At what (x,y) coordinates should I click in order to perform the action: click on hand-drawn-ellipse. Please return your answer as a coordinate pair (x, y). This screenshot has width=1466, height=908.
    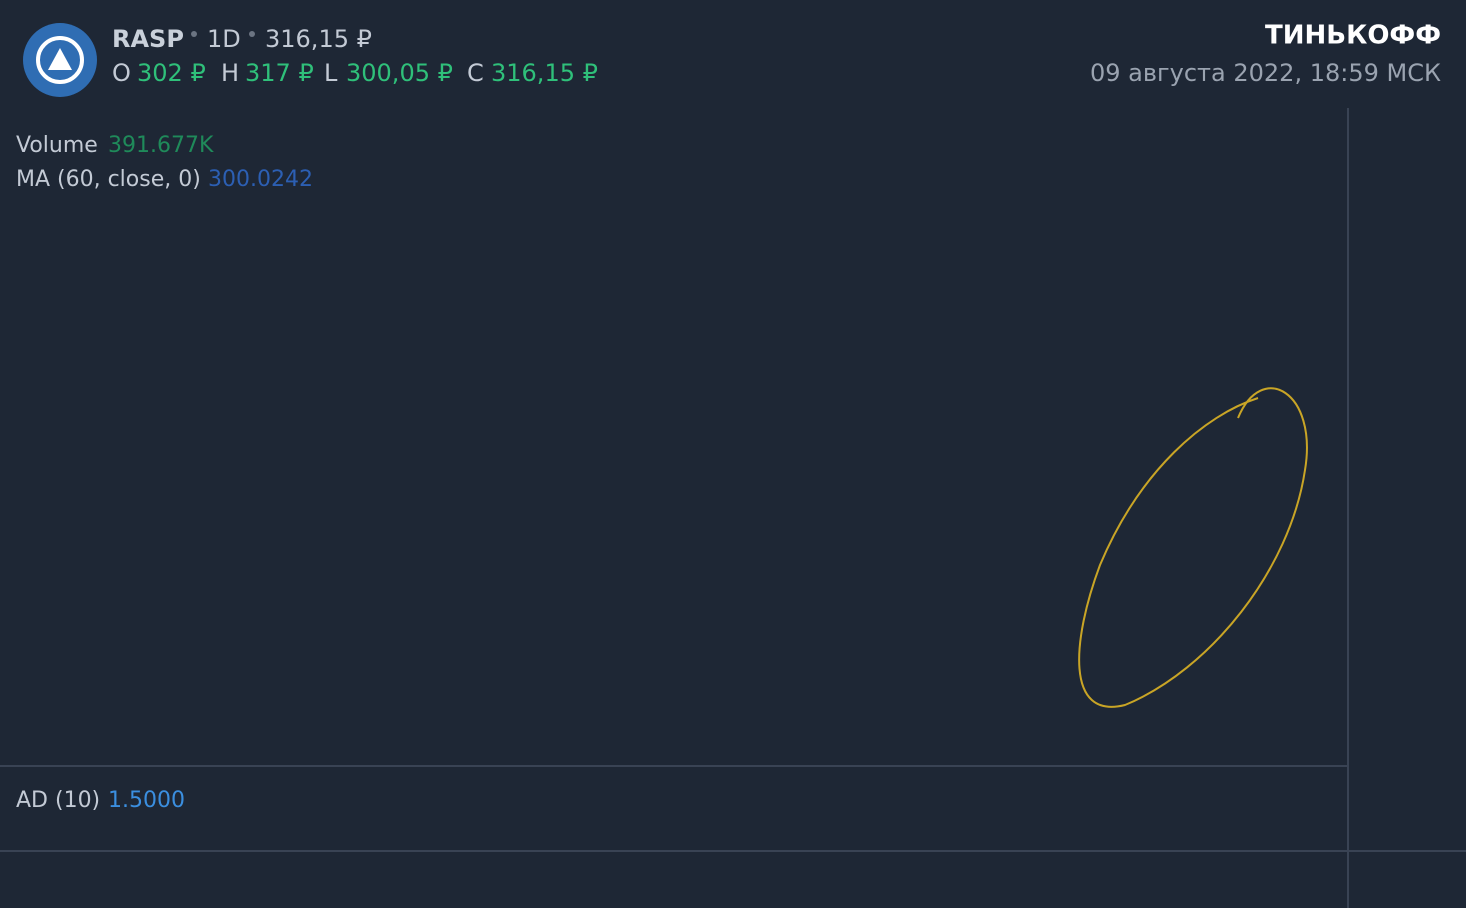
    Looking at the image, I should click on (1193, 547).